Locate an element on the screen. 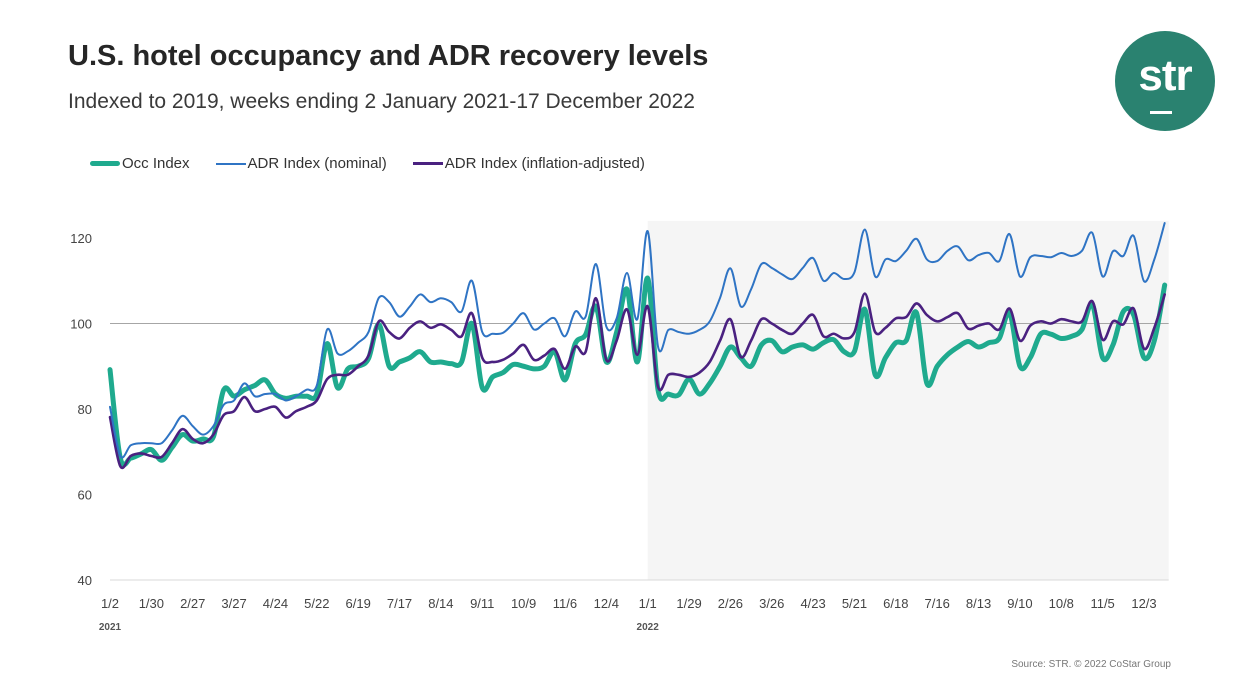  x-tick-label: 1/1 is located at coordinates (648, 603).